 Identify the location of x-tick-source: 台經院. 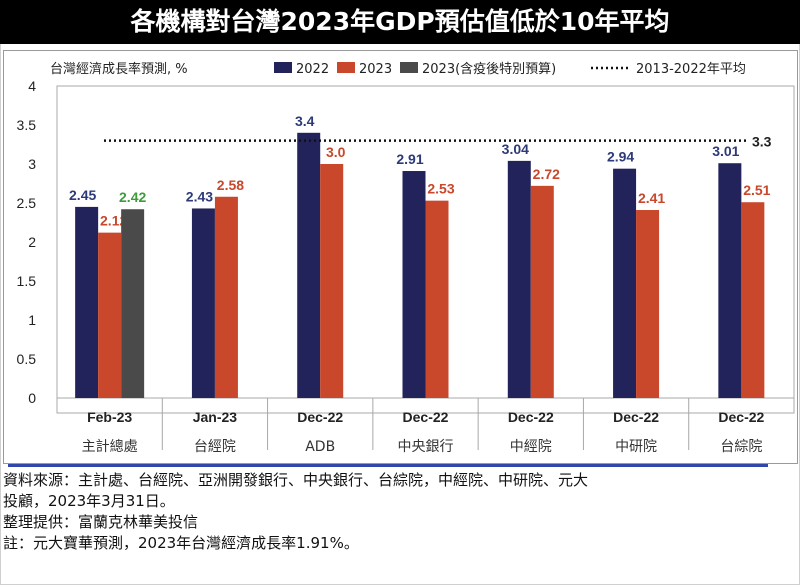
(215, 447).